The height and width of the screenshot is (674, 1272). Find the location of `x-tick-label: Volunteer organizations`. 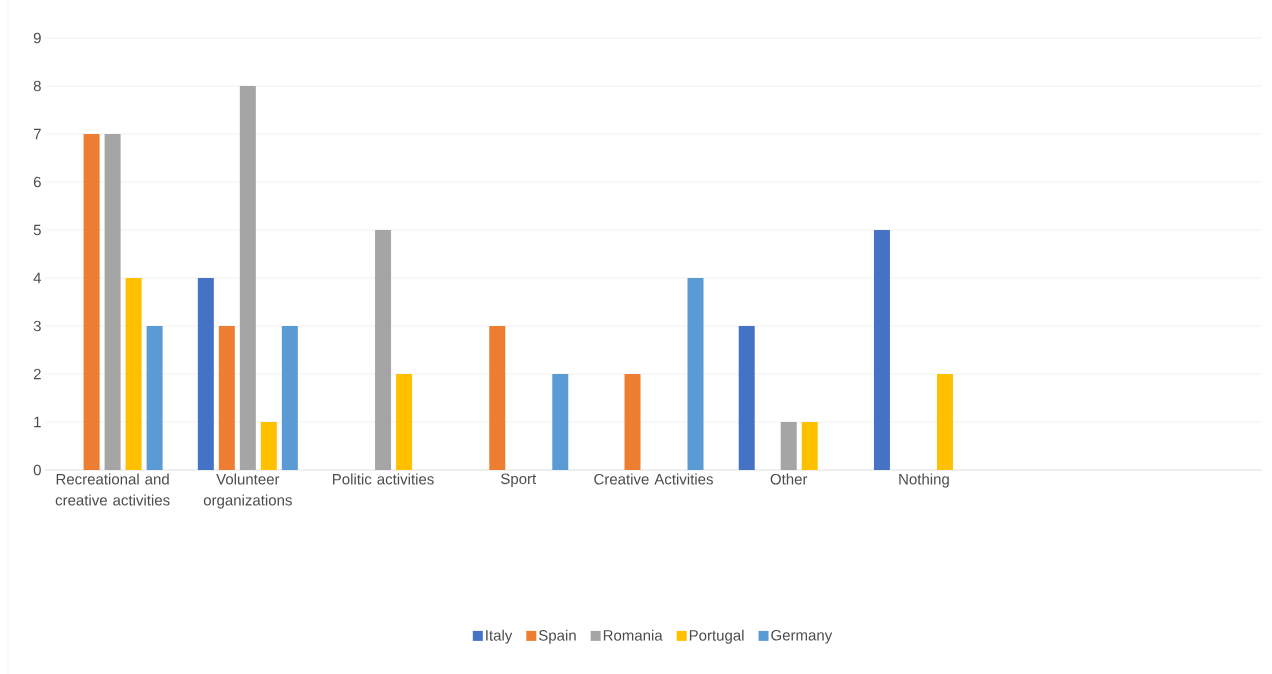

x-tick-label: Volunteer organizations is located at coordinates (247, 491).